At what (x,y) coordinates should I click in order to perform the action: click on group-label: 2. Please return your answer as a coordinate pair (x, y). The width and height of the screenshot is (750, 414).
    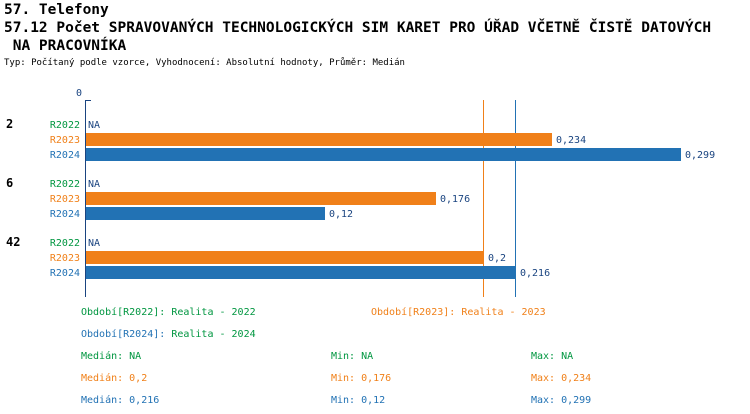
    Looking at the image, I should click on (10, 124).